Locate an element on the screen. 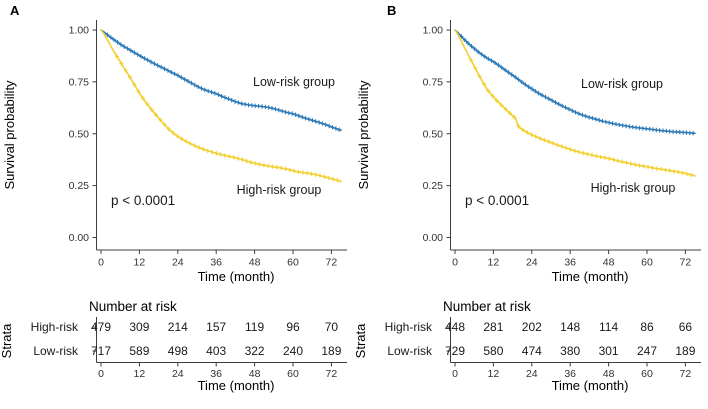  x-axis-ticks: 0 12 24 36 48 60 72 is located at coordinates (571, 259).